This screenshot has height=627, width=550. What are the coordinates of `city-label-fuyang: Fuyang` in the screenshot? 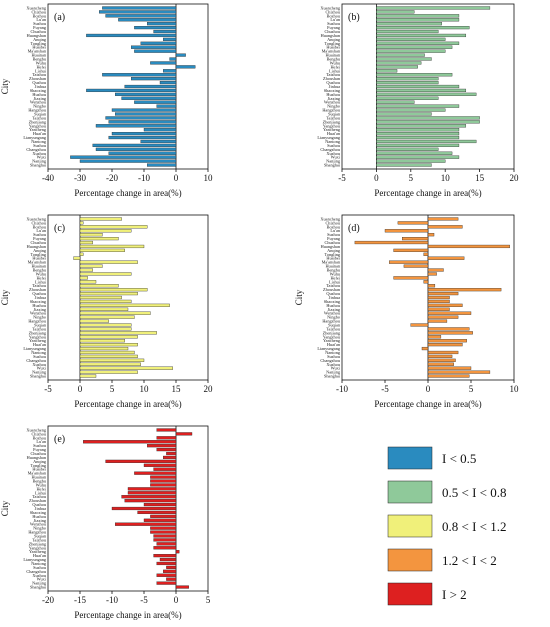 It's located at (334, 27).